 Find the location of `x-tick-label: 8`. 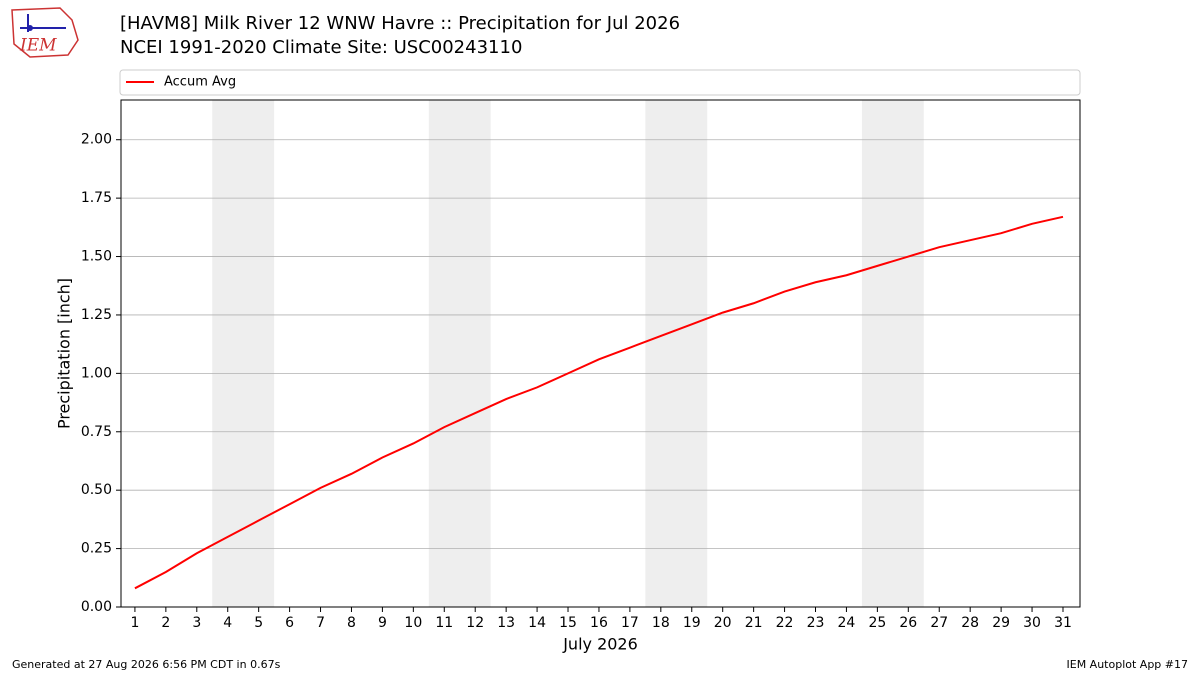

x-tick-label: 8 is located at coordinates (351, 623).